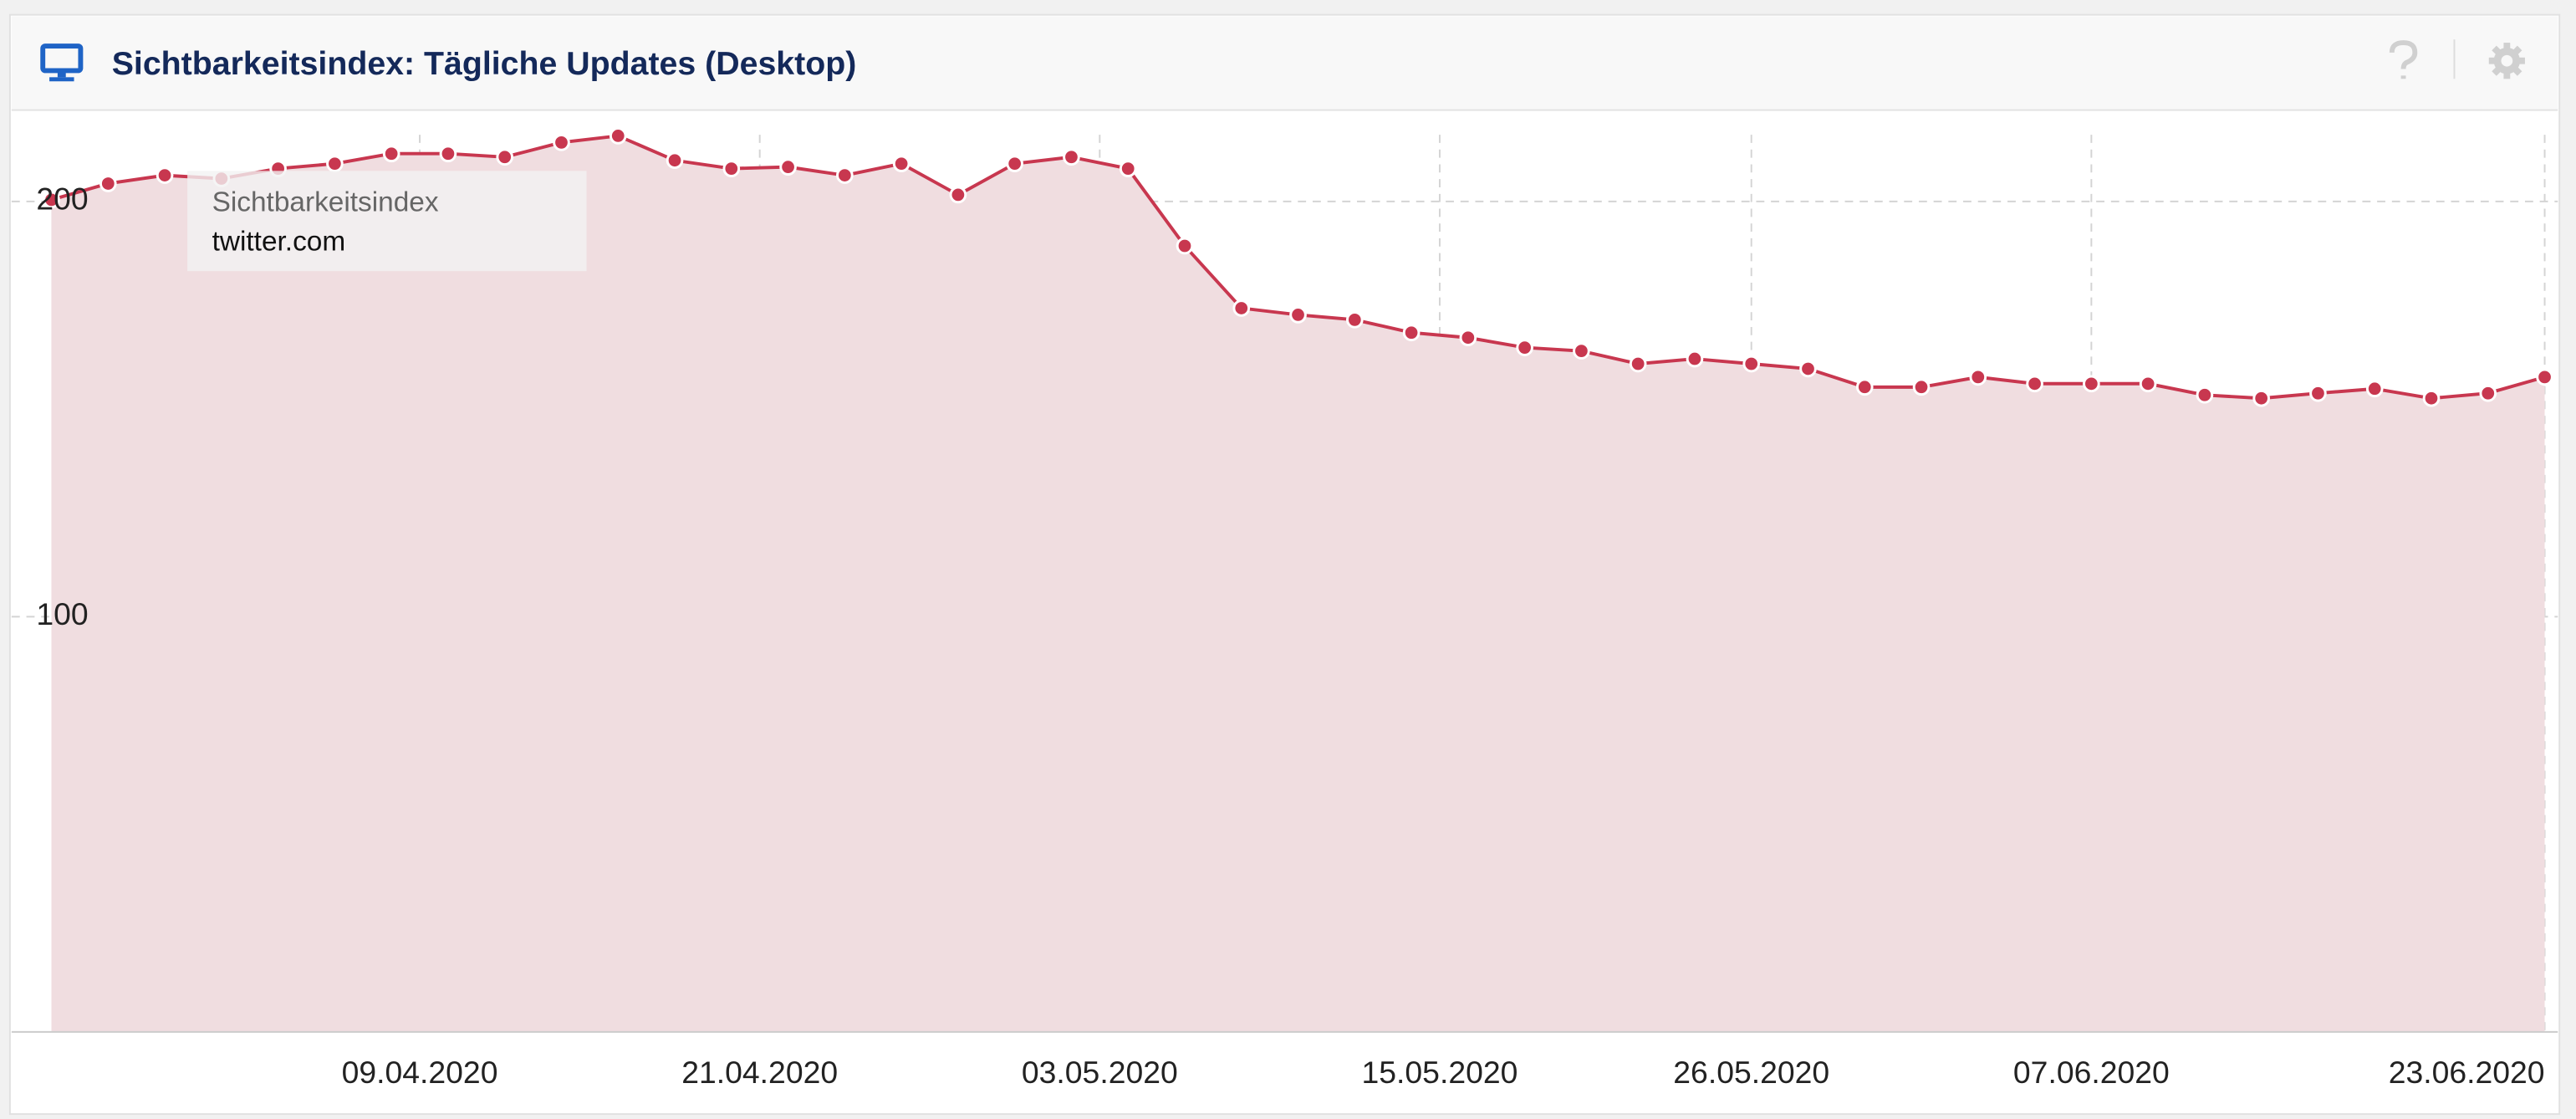  I want to click on x-tick-label: 07.06.2020, so click(2091, 1072).